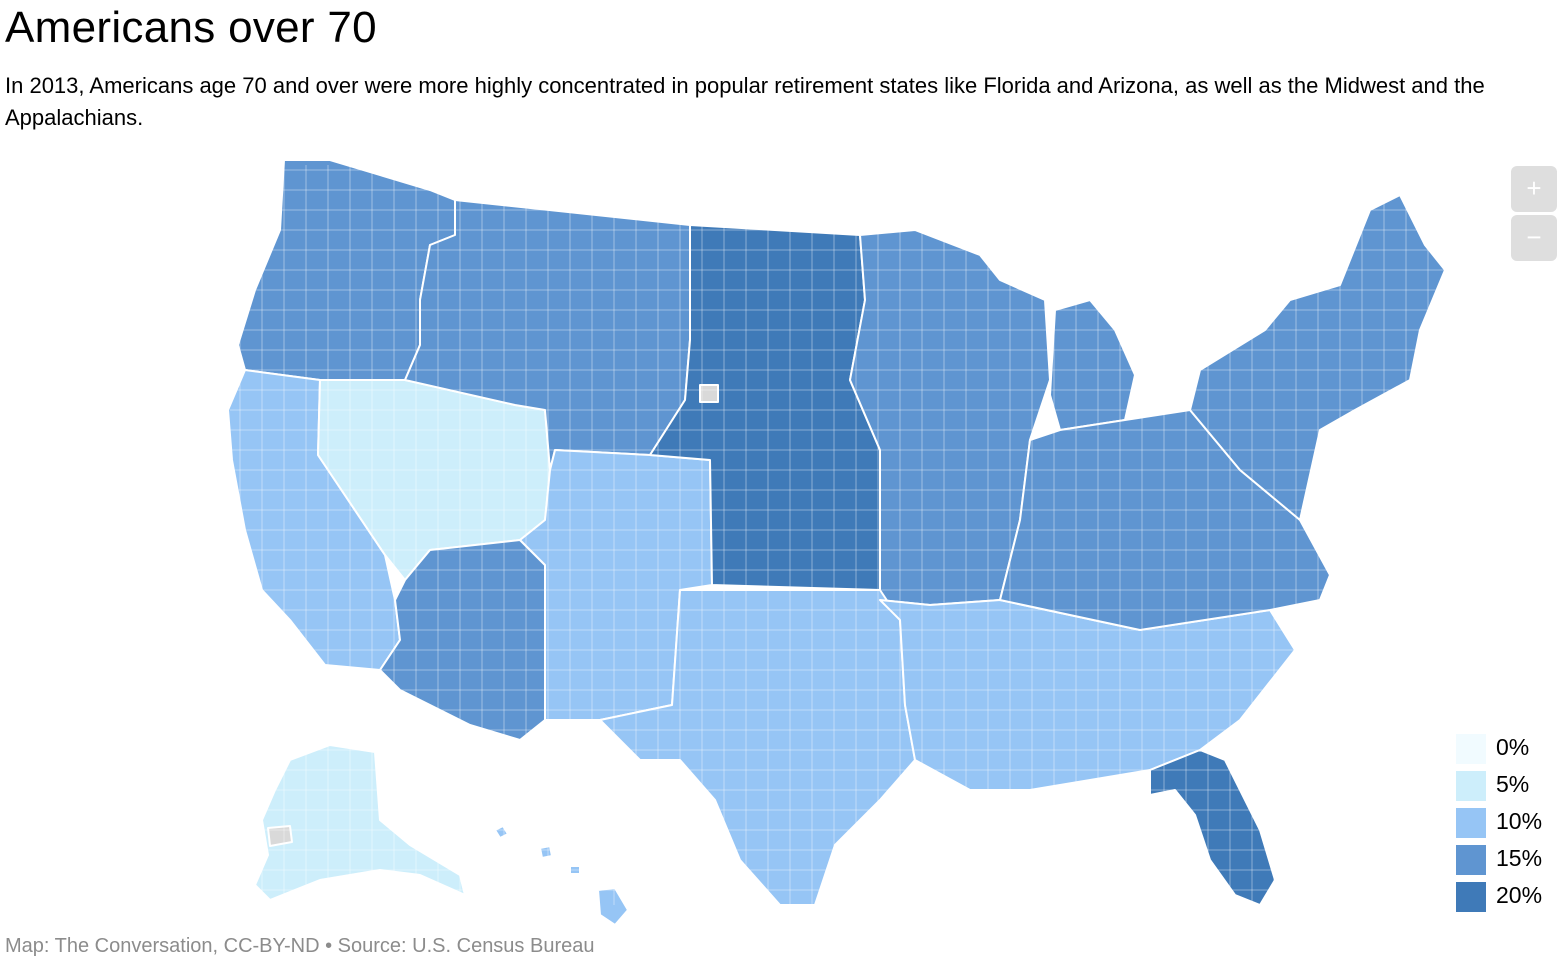  Describe the element at coordinates (561, 875) in the screenshot. I see `region-hawaii` at that location.